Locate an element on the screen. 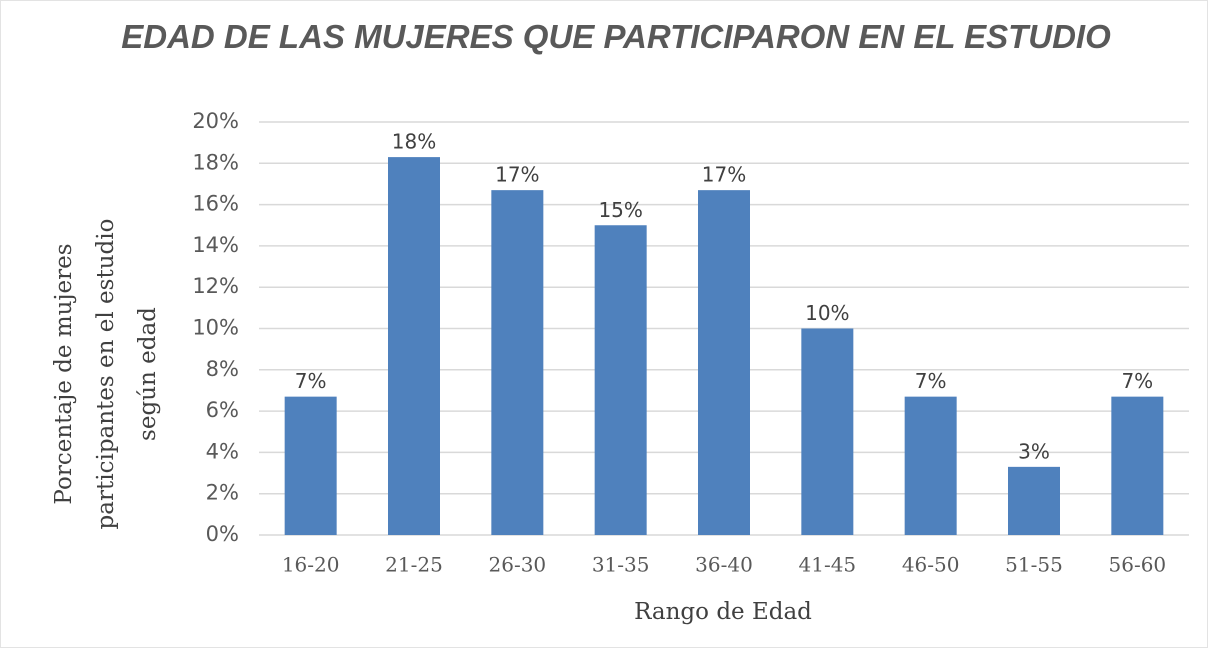 This screenshot has height=648, width=1208. y-tick-label: 8% is located at coordinates (222, 369).